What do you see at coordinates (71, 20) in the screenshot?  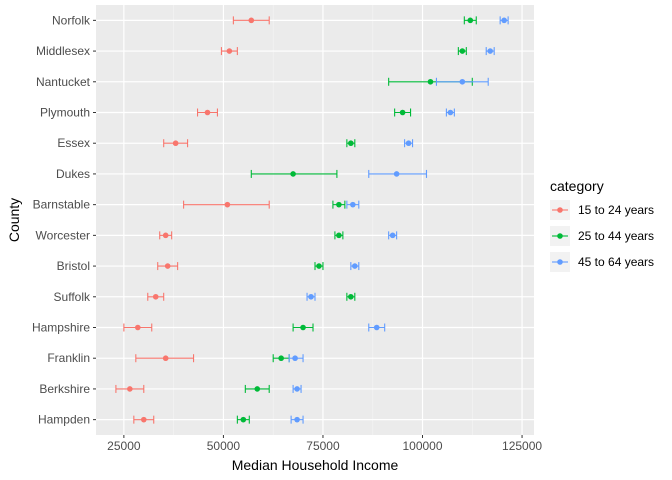 I see `y-tick-label: Norfolk` at bounding box center [71, 20].